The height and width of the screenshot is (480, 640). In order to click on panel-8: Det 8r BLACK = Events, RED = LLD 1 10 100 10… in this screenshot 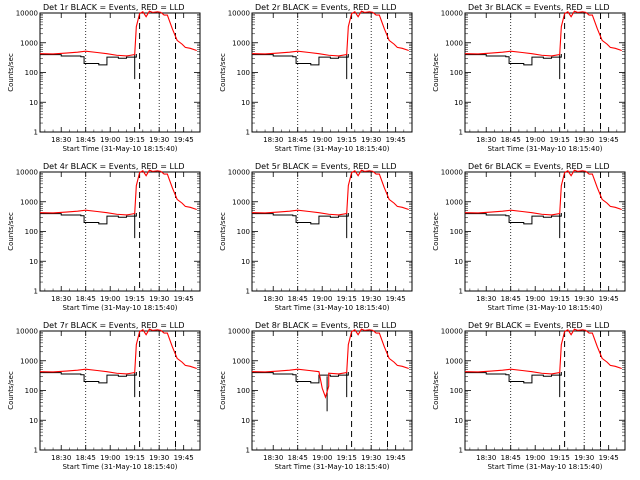, I will do `click(316, 396)`.